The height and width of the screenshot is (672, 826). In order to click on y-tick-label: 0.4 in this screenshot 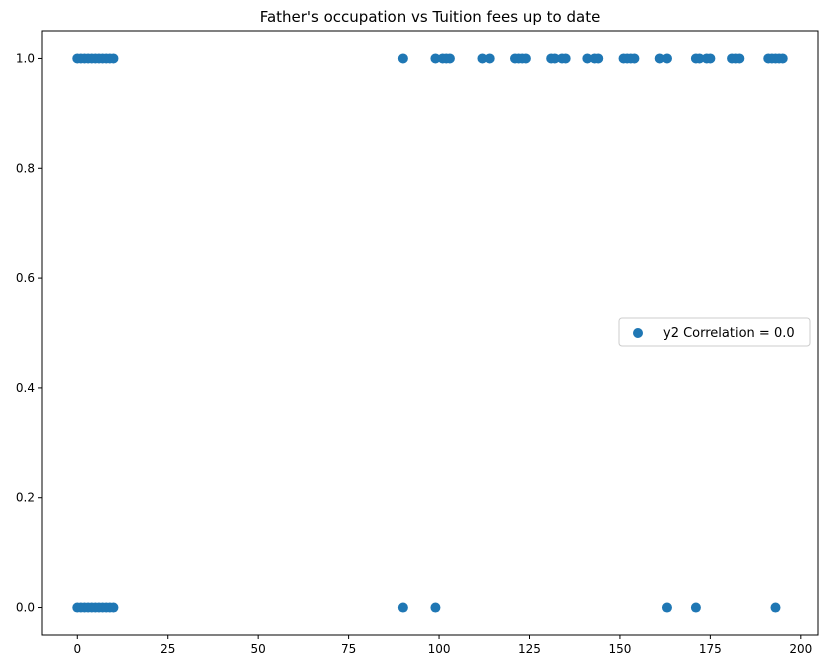, I will do `click(25, 388)`.